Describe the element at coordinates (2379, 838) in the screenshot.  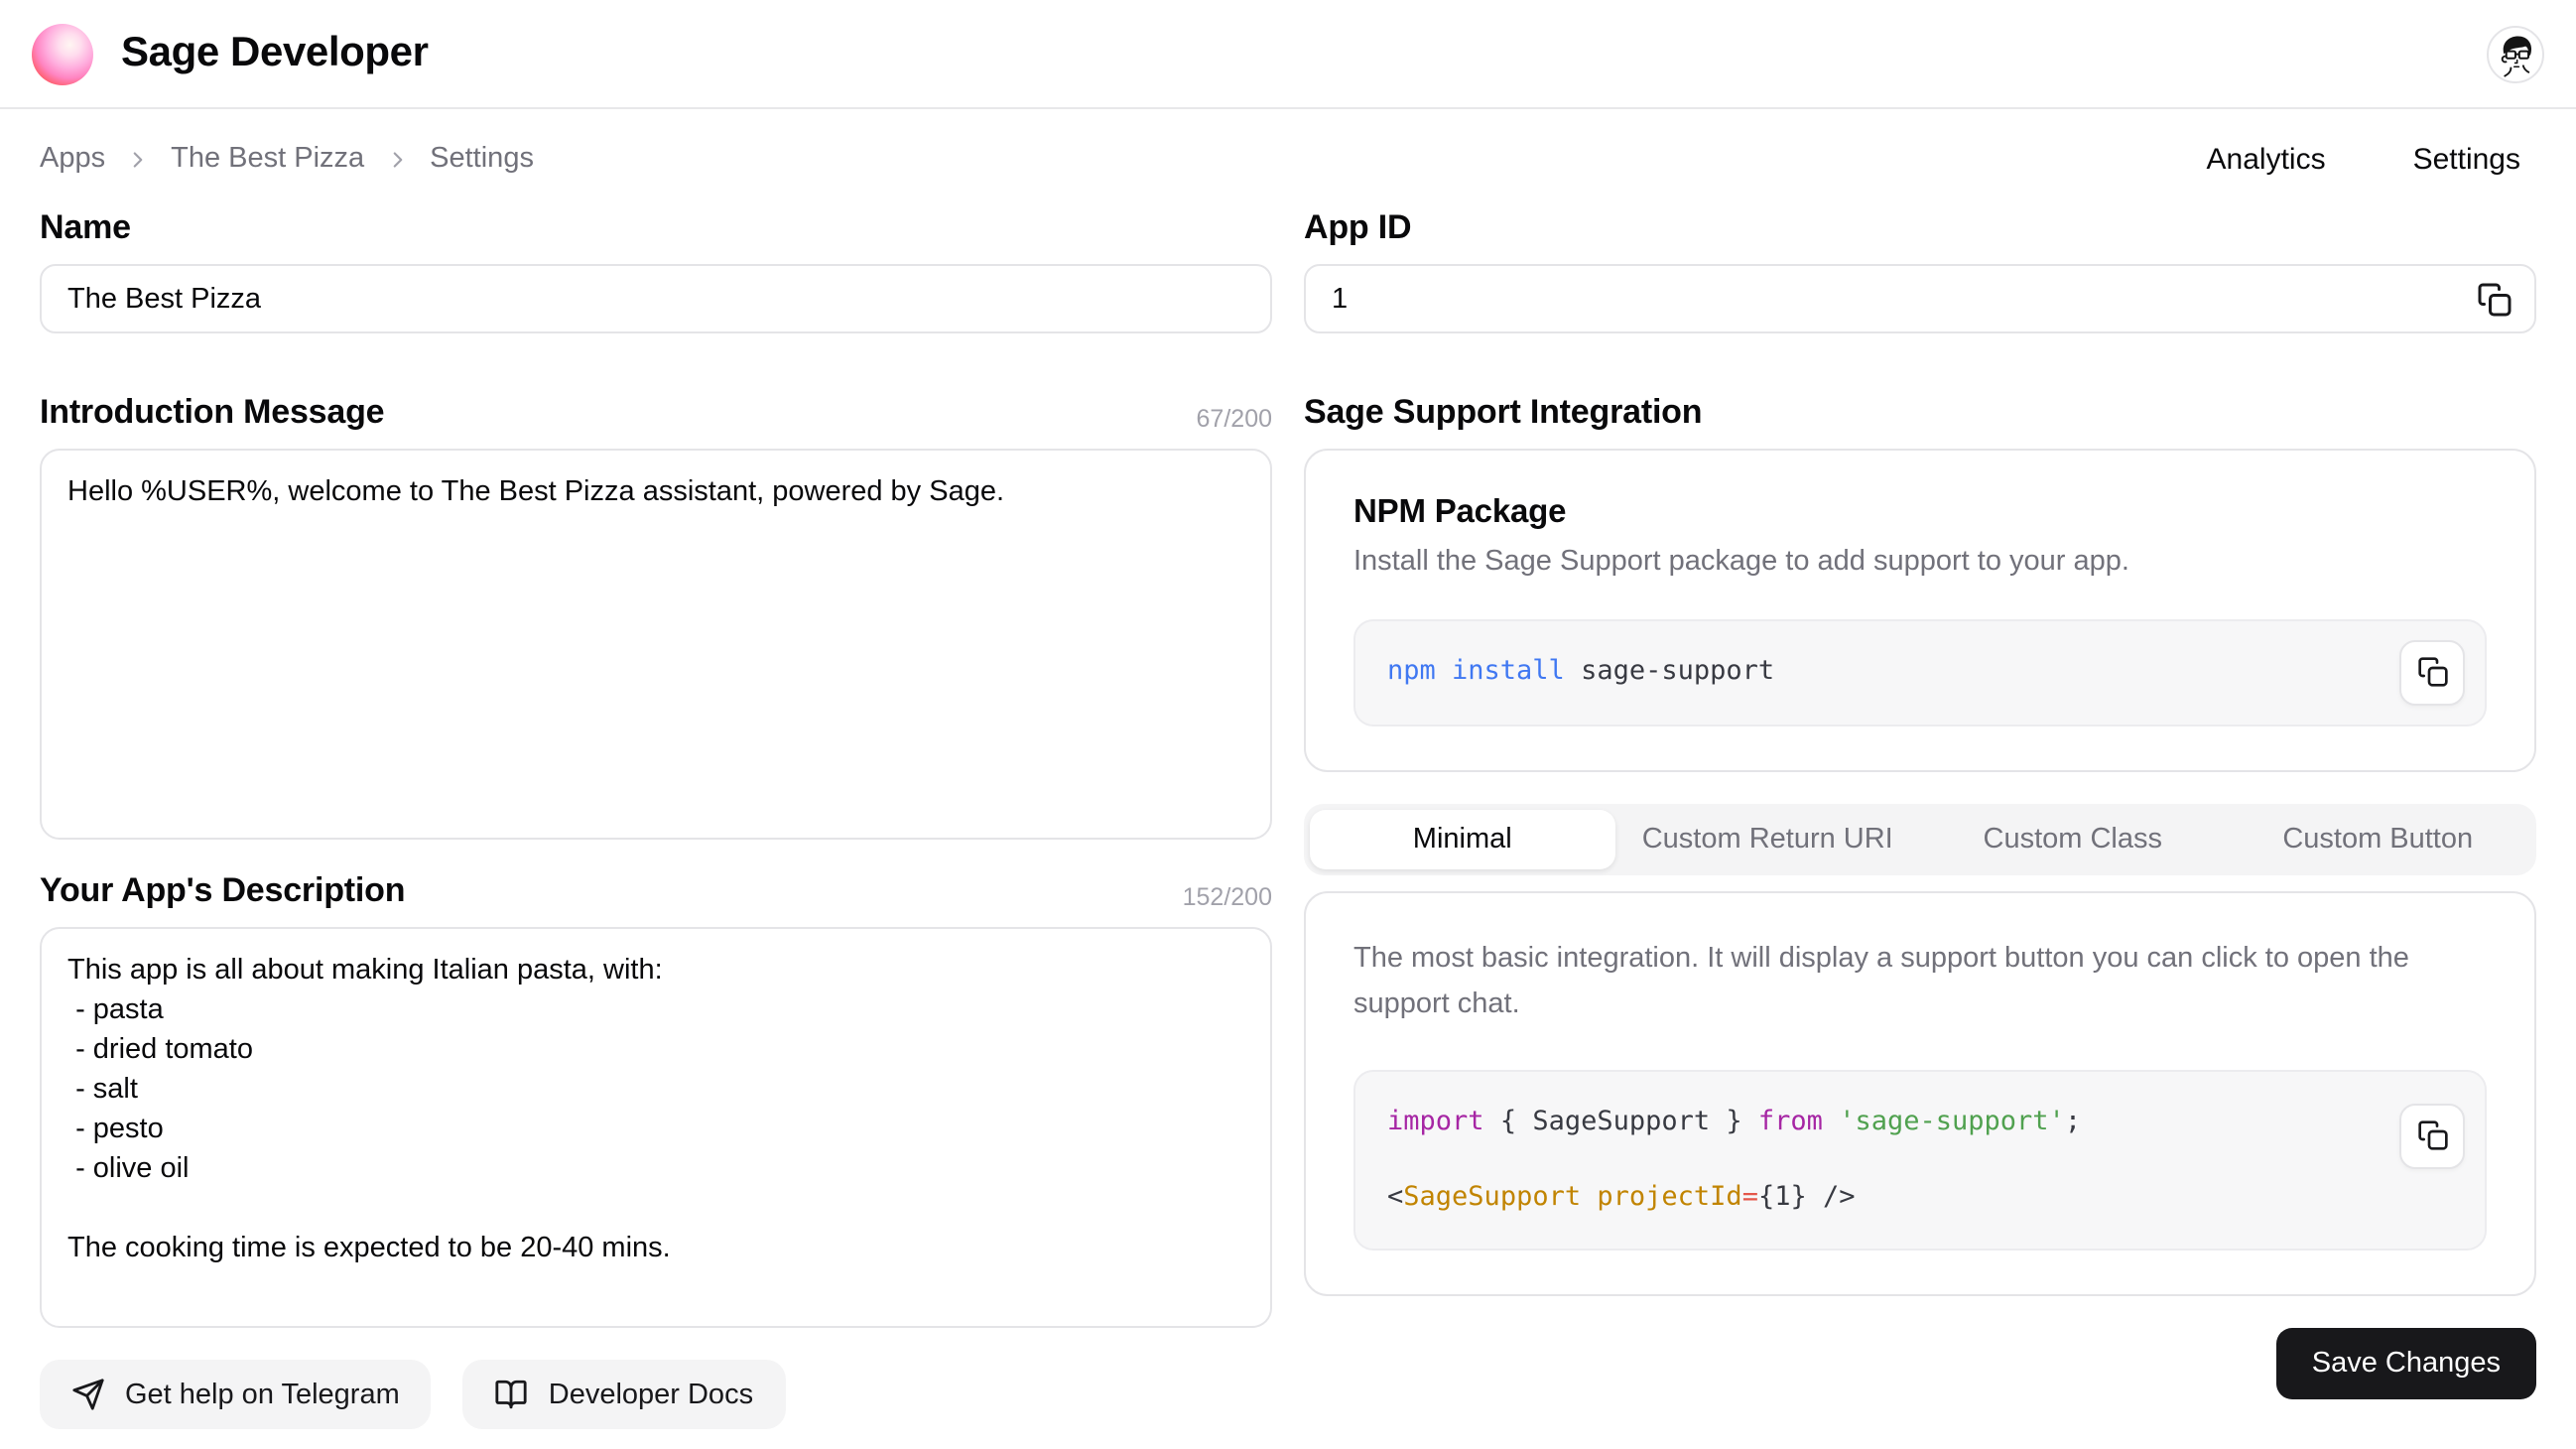
I see `tab-custom-button: Custom Button` at that location.